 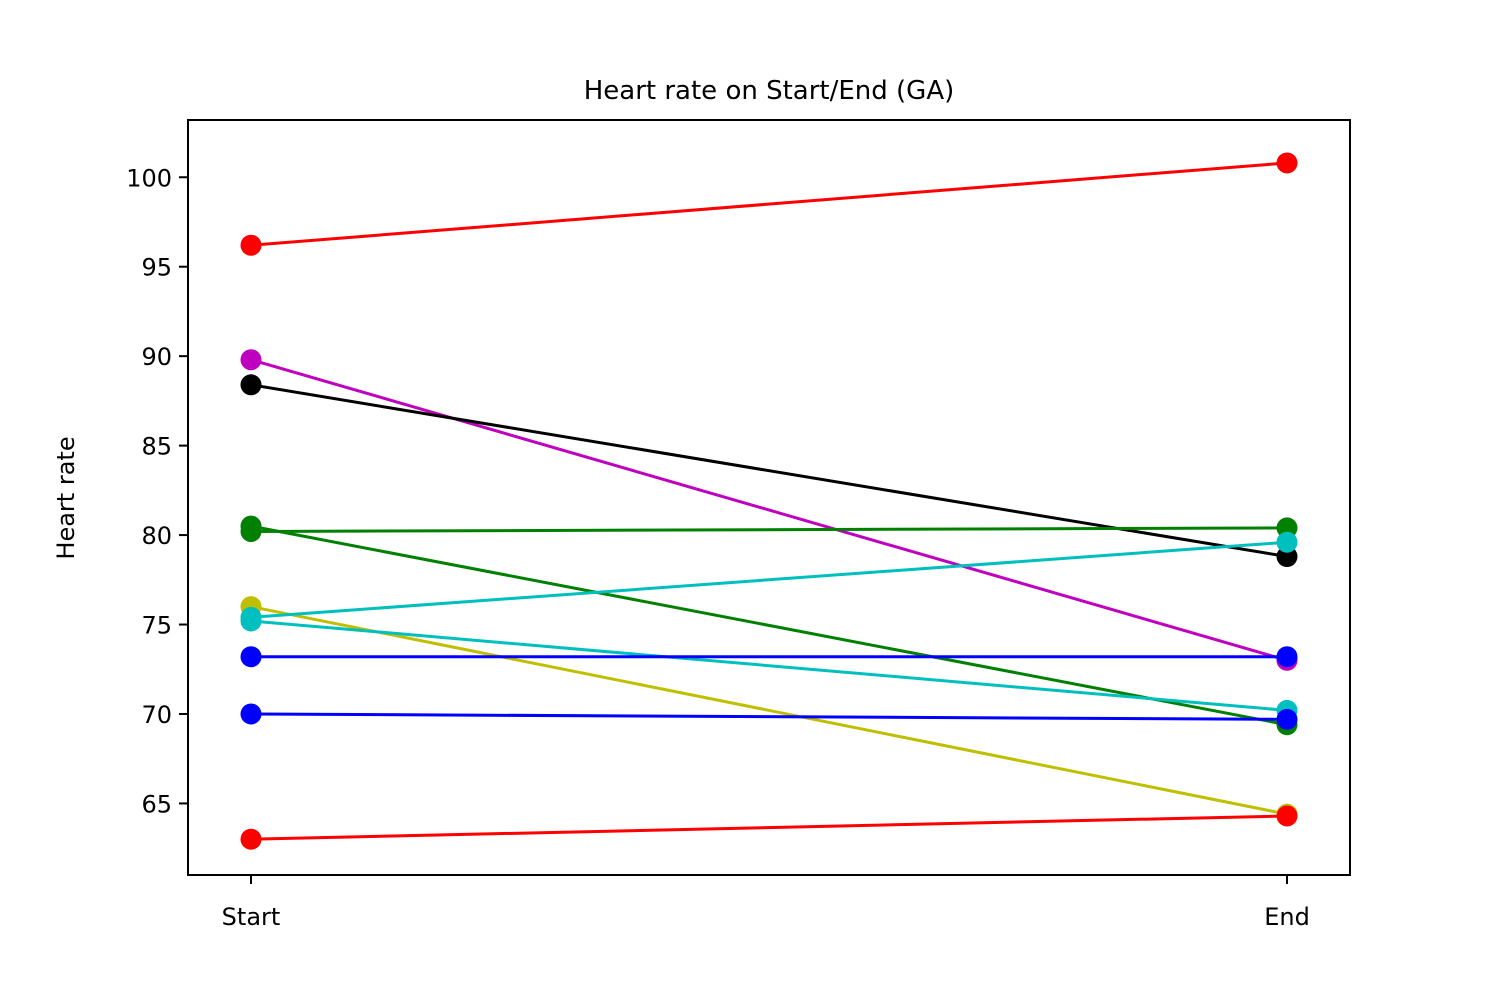 What do you see at coordinates (156, 626) in the screenshot?
I see `y-tick-label: 75` at bounding box center [156, 626].